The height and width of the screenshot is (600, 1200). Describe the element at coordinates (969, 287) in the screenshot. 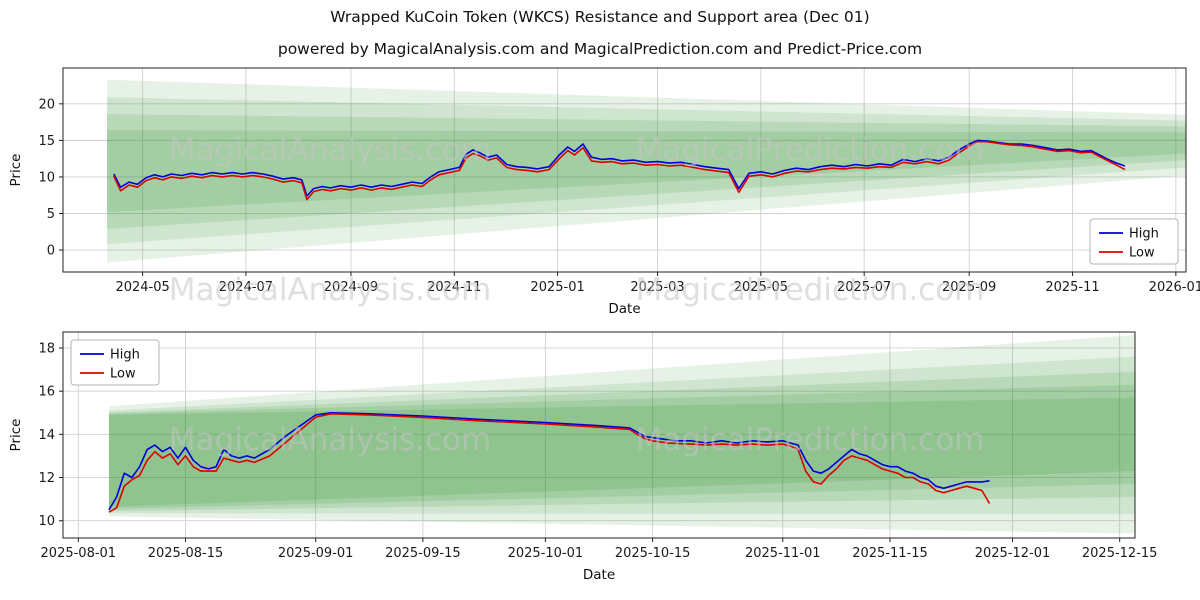

I see `x-tick-label: 2025-09` at that location.